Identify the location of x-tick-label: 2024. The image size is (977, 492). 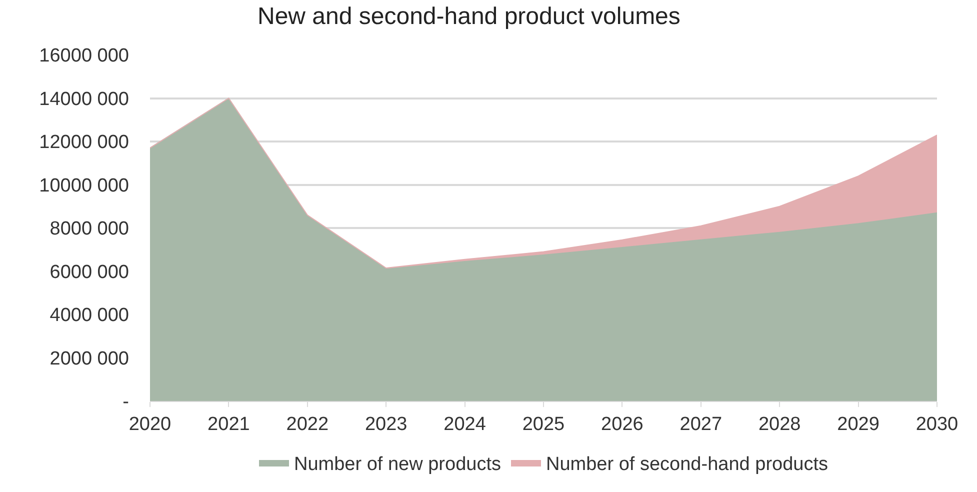
(465, 424).